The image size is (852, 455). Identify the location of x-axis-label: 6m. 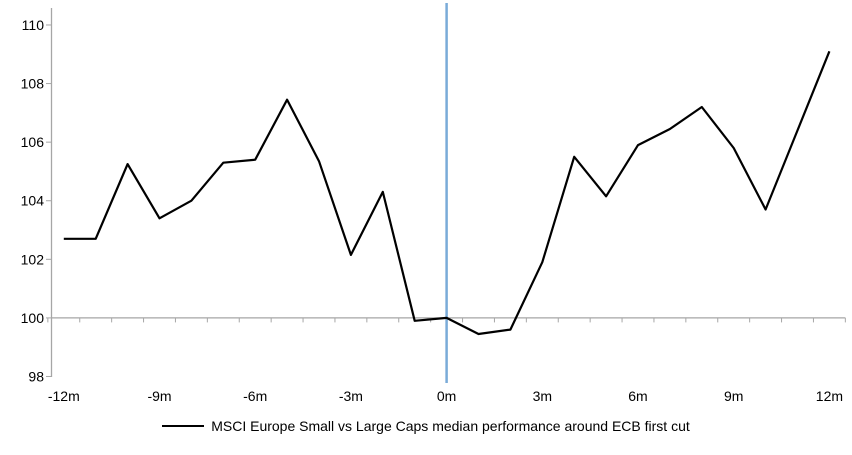
(637, 396).